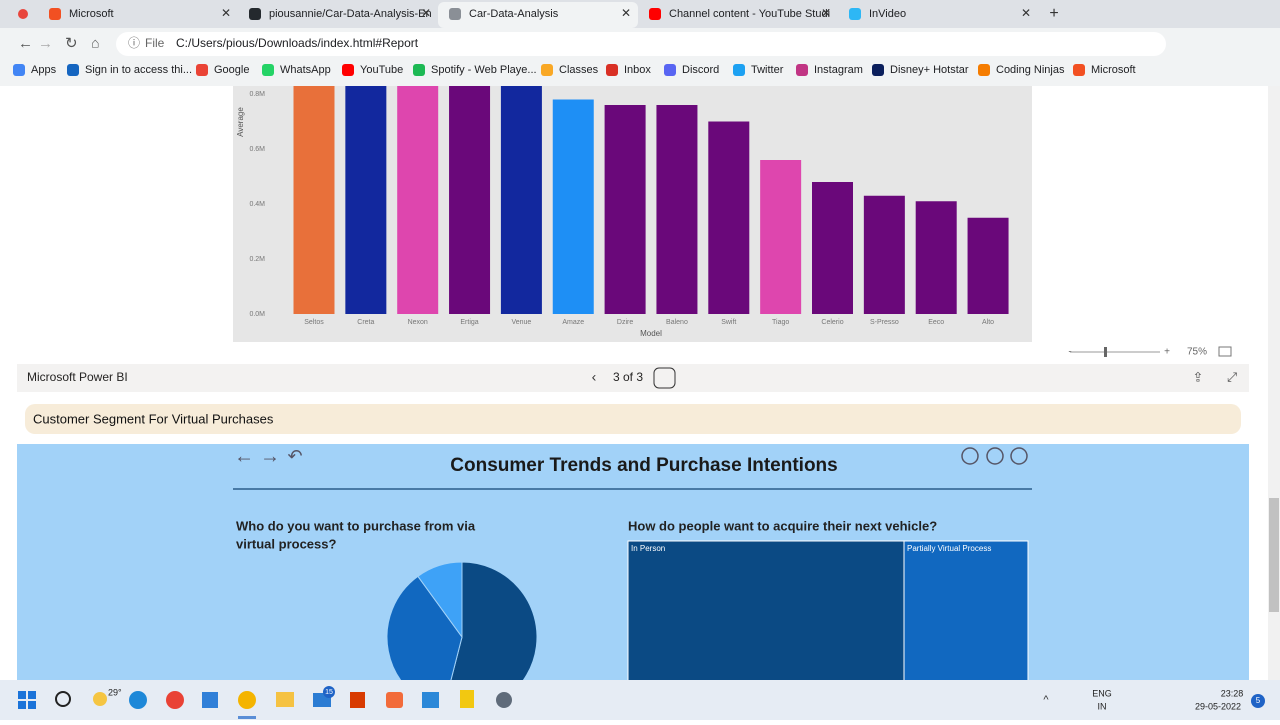 The image size is (1280, 725). Describe the element at coordinates (1258, 700) in the screenshot. I see `notifications: 5` at that location.